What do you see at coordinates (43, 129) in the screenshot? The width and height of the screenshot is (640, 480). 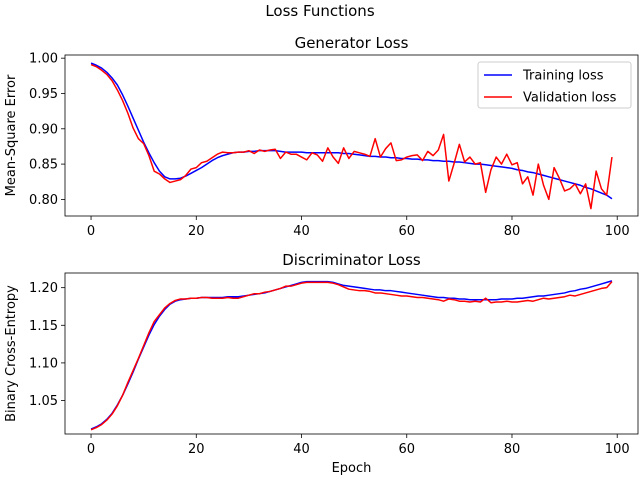 I see `chart-0-ytick-label: 0.90` at bounding box center [43, 129].